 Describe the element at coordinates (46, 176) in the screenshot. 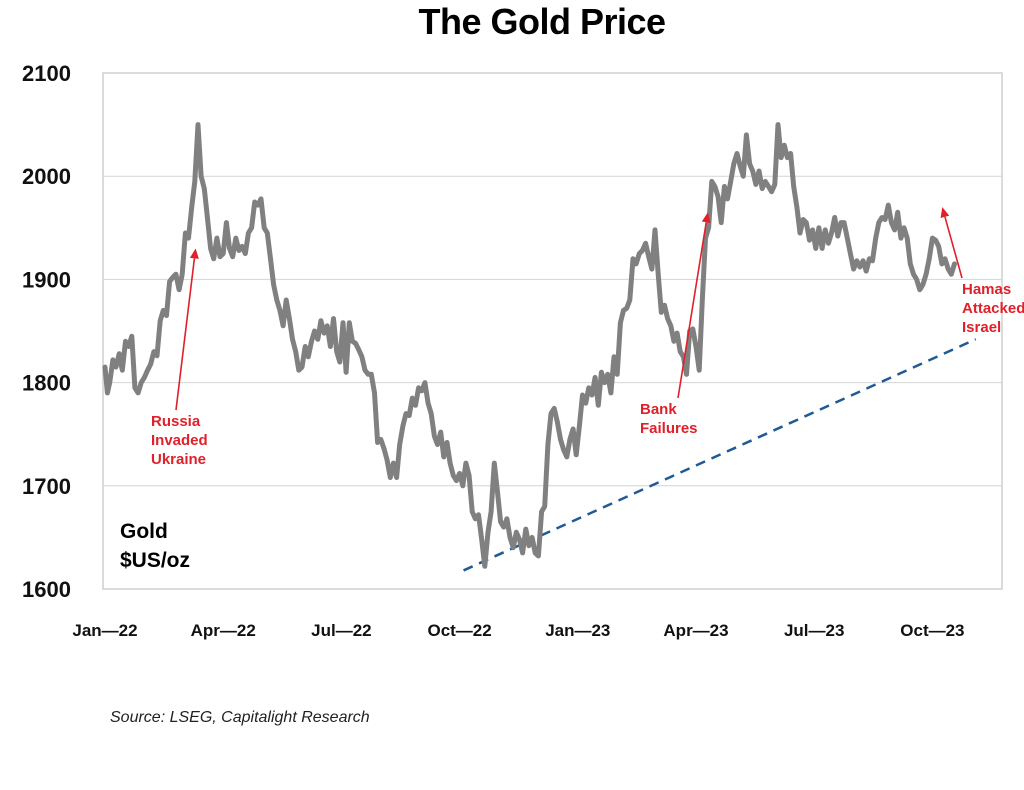

I see `y-tick-label: 2000` at that location.